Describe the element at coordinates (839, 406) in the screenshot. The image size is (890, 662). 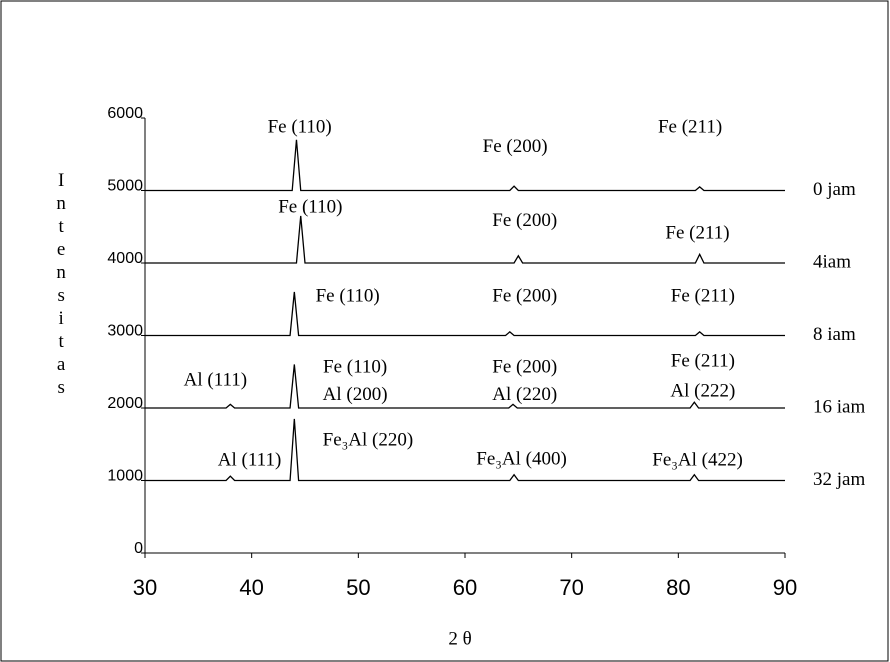
I see `series-label: 16 iam` at that location.